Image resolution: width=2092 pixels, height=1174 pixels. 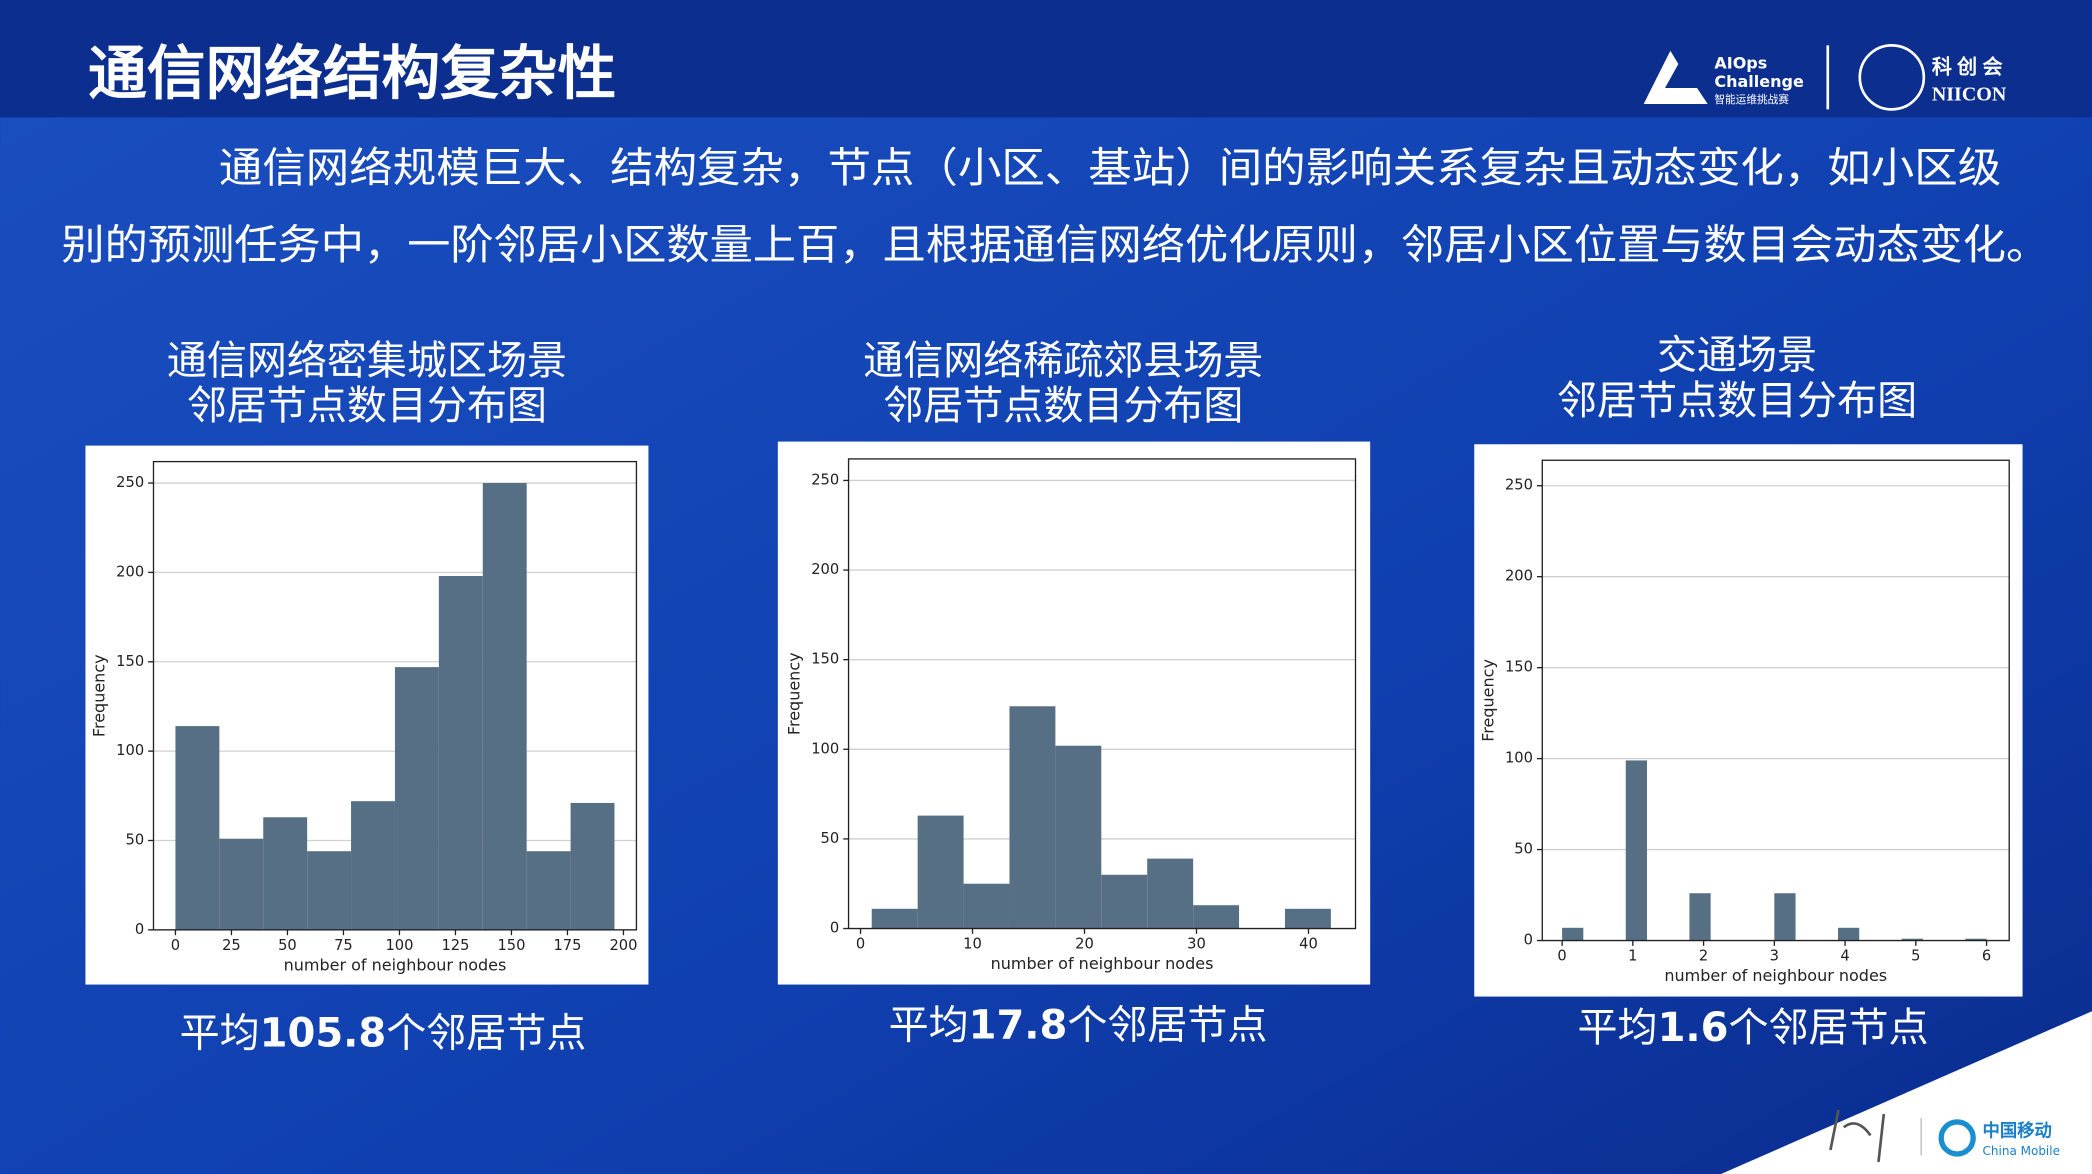 What do you see at coordinates (323, 1033) in the screenshot?
I see `caption-mean: 105.8` at bounding box center [323, 1033].